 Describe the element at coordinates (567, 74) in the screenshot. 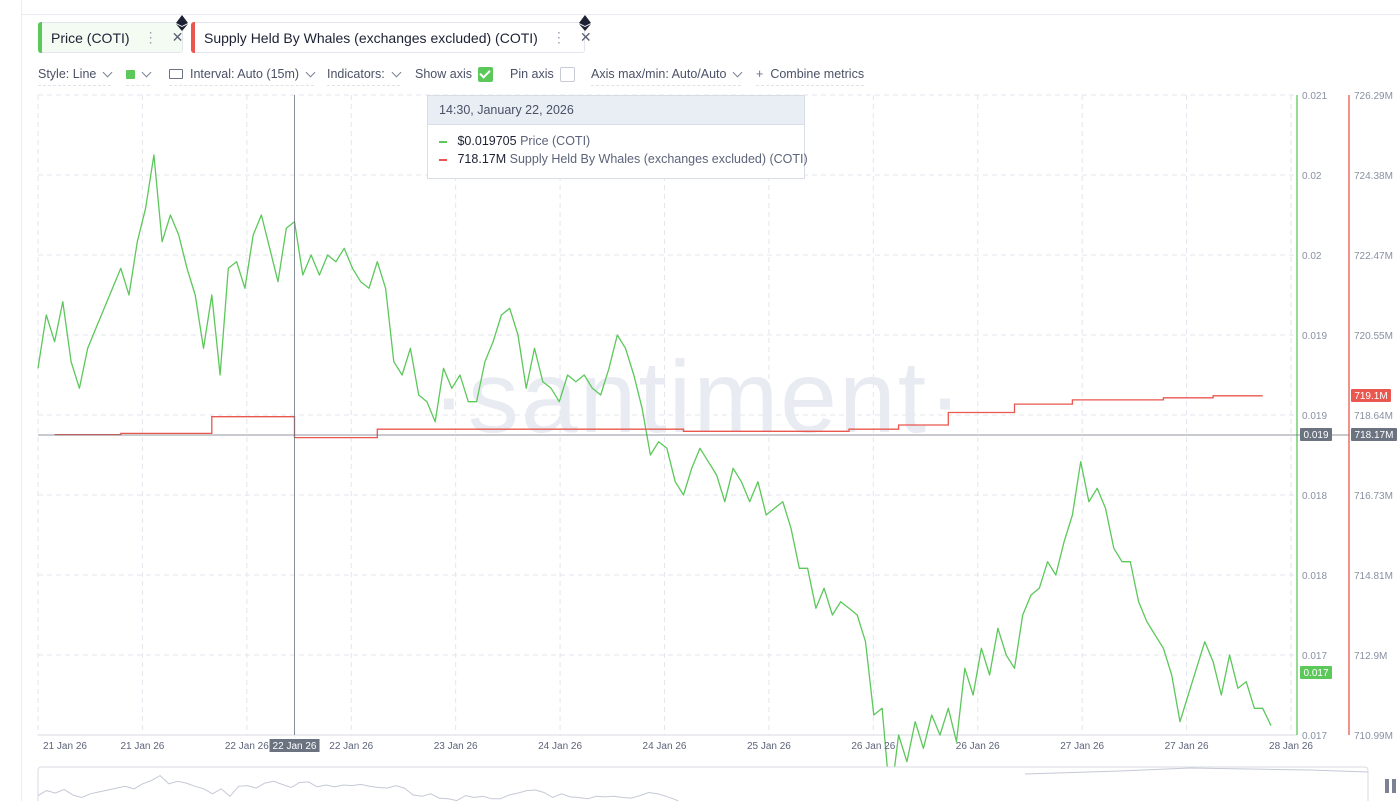

I see `pin-axis-checkbox` at that location.